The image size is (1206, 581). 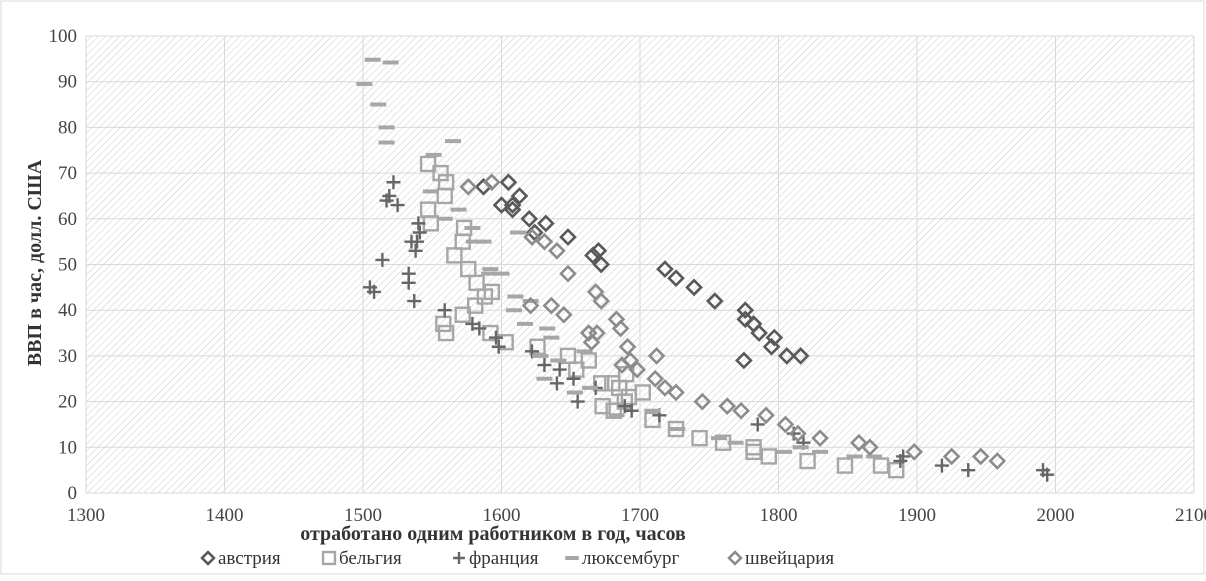 I want to click on x-tick-label: 1800, so click(x=779, y=515).